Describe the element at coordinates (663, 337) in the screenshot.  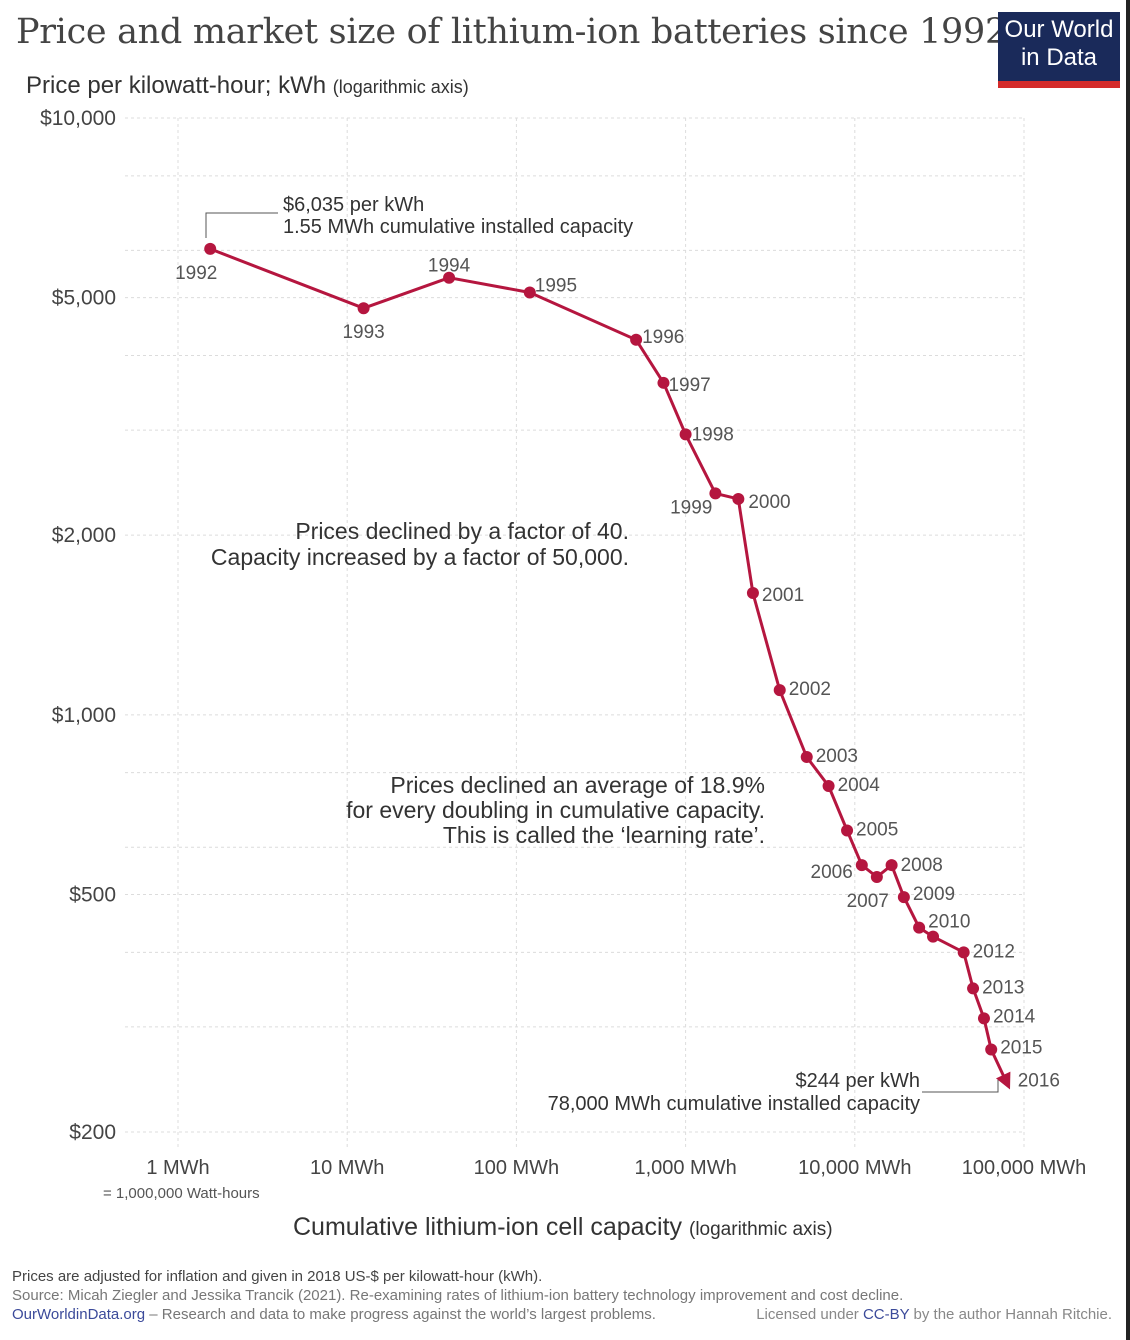
I see `point-label-1996: 1996` at that location.